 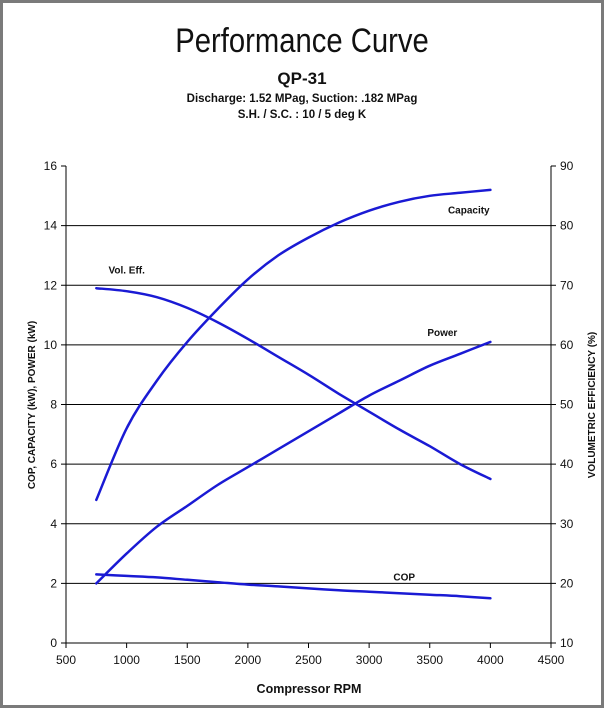 What do you see at coordinates (32, 405) in the screenshot?
I see `y-axis-label-left: COP, CAPACITY (kW), POWER (kW)` at bounding box center [32, 405].